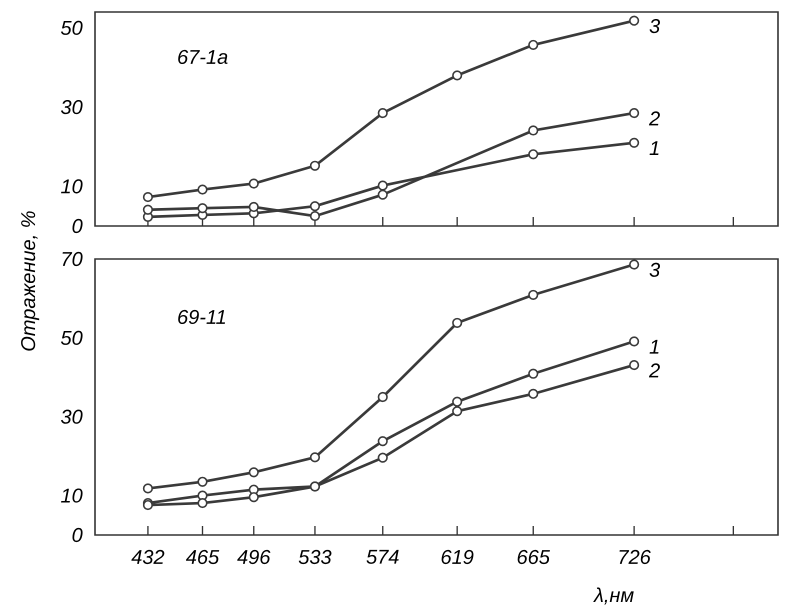 The height and width of the screenshot is (606, 790). What do you see at coordinates (315, 557) in the screenshot?
I see `x-tick-label: 533` at bounding box center [315, 557].